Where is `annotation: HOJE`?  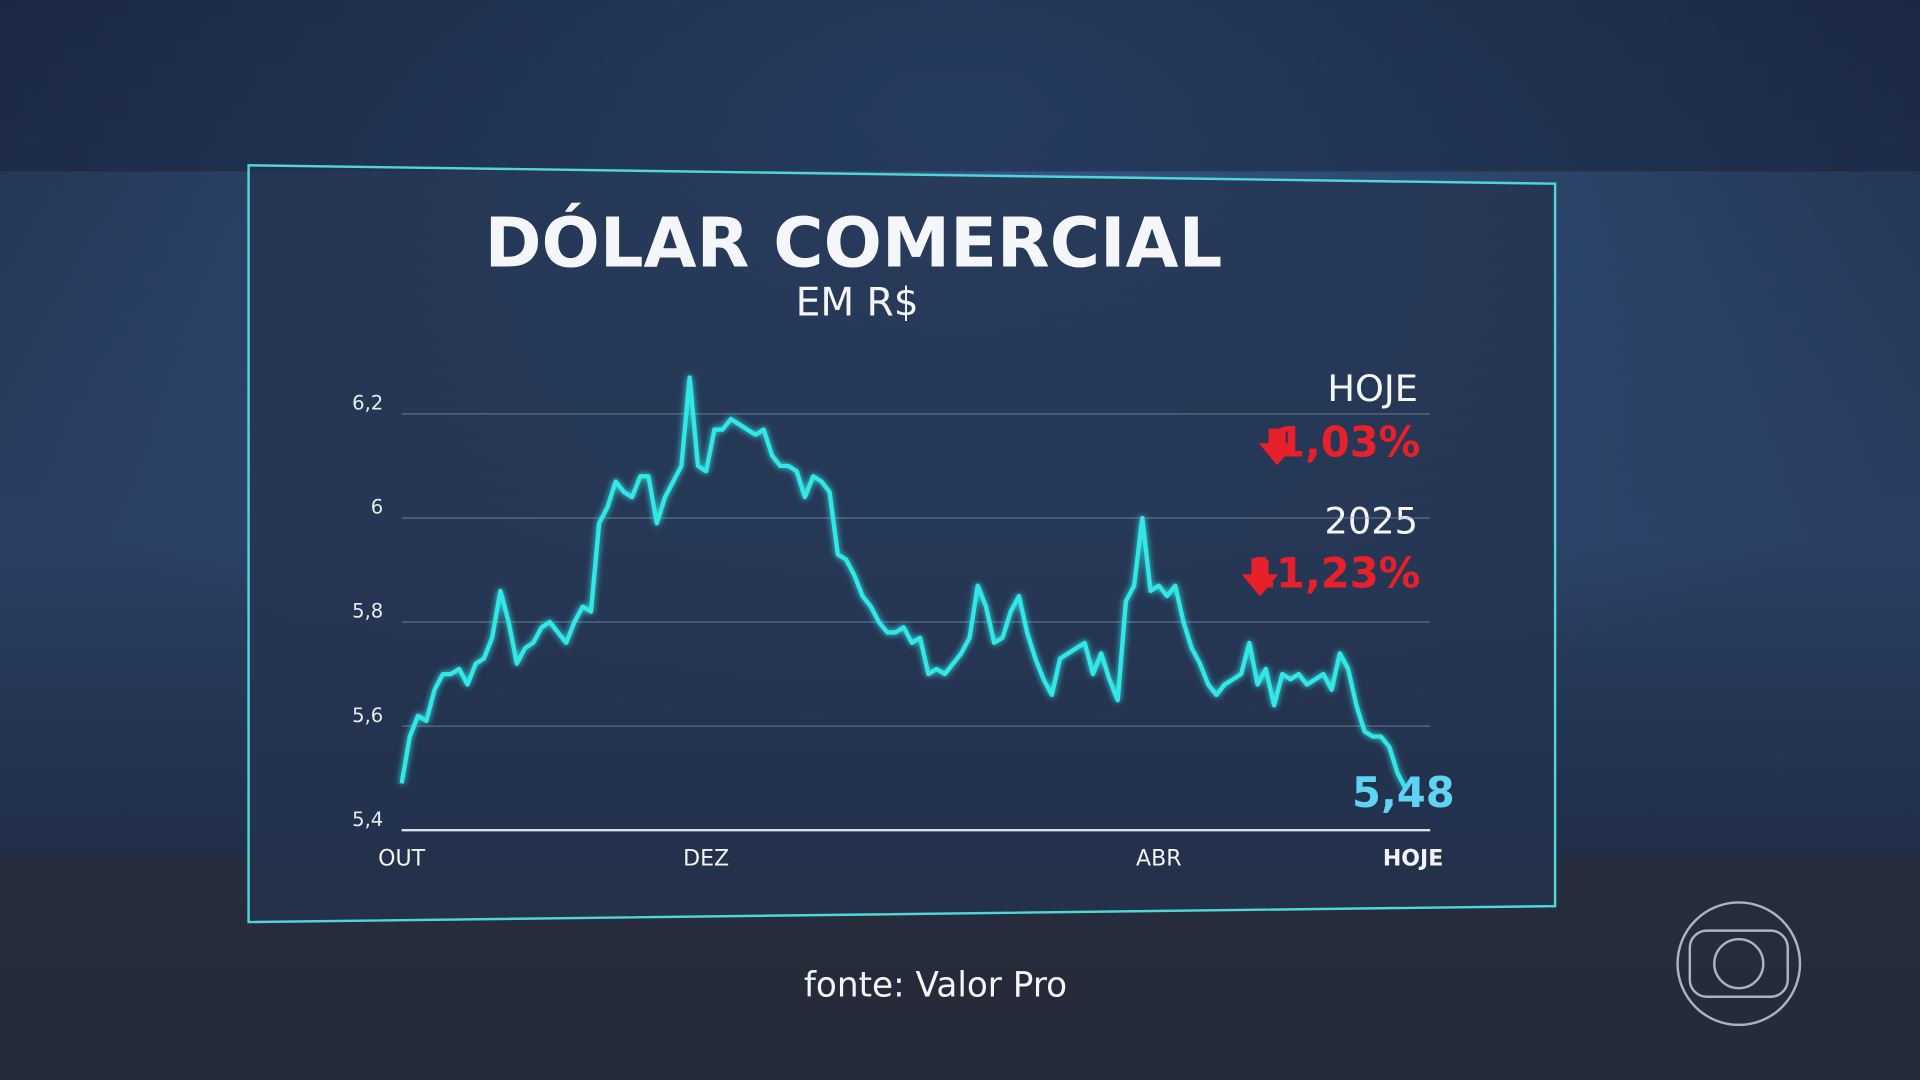 annotation: HOJE is located at coordinates (1372, 388).